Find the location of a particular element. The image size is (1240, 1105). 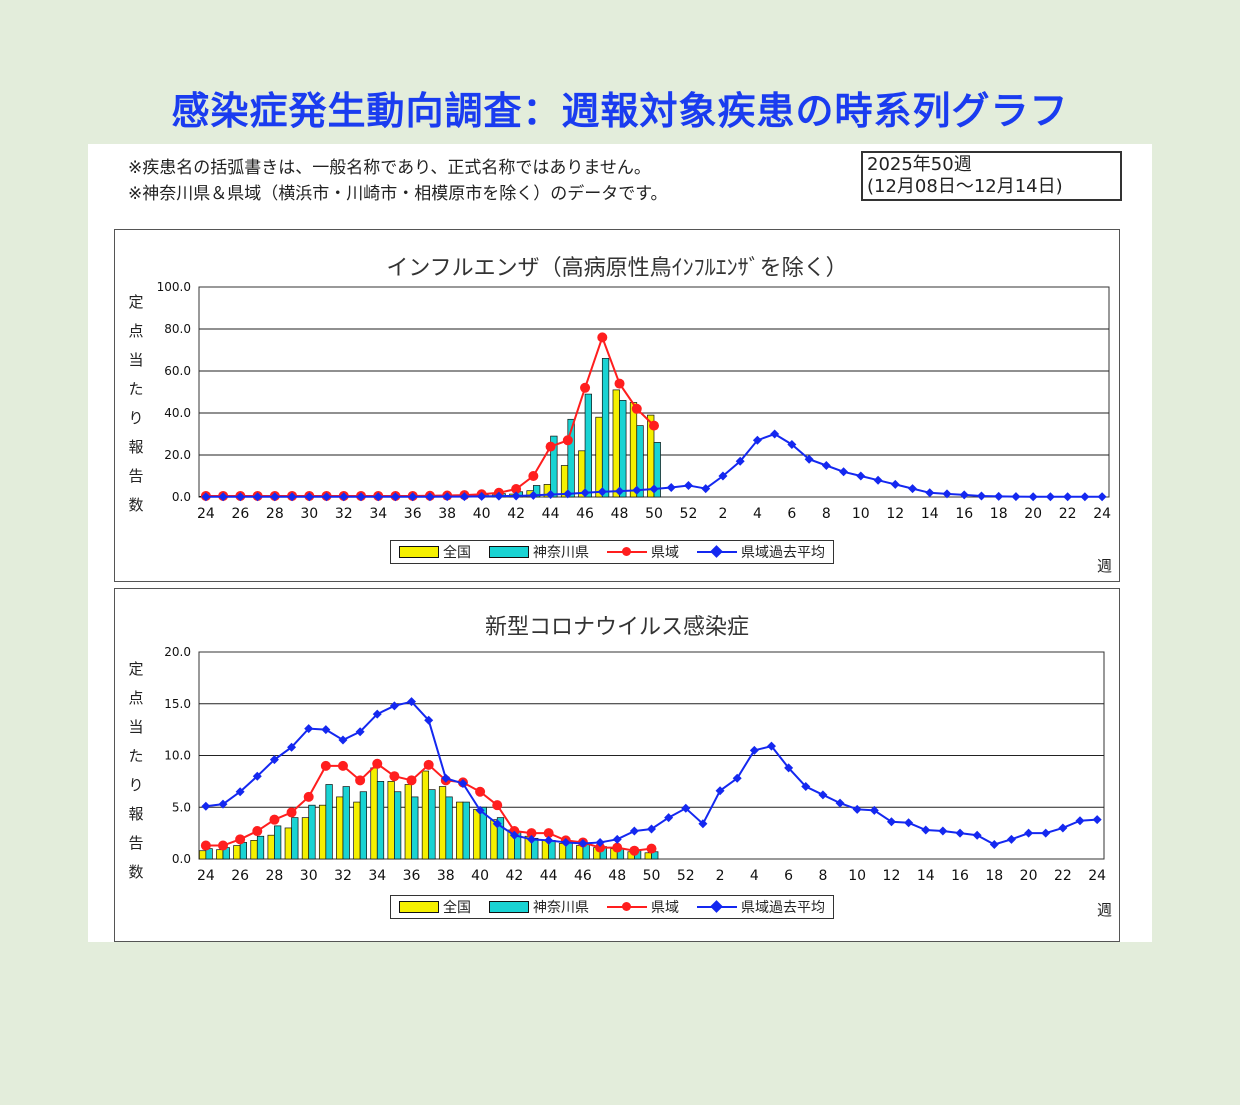

legend-prefarea: 県域 is located at coordinates (643, 552).